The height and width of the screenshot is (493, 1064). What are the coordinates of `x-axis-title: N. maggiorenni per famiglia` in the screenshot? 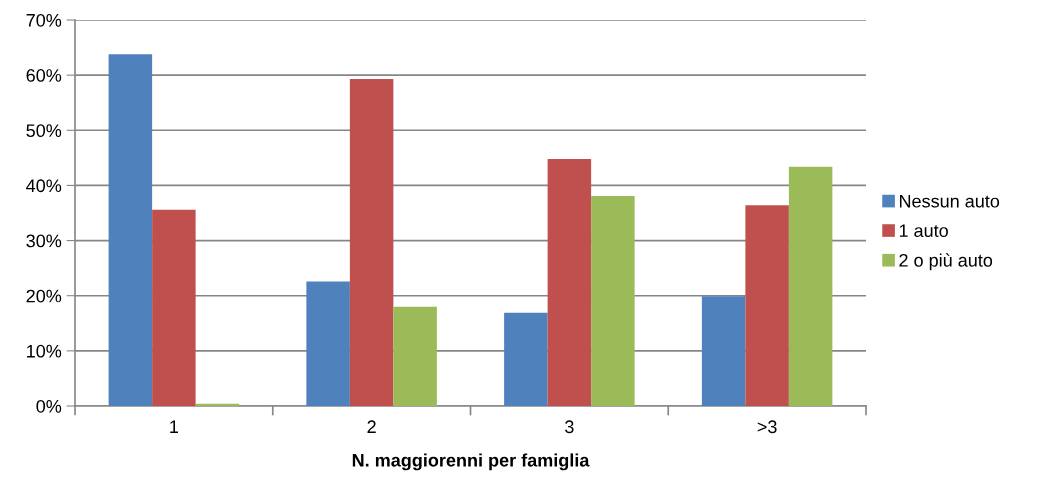 It's located at (471, 462).